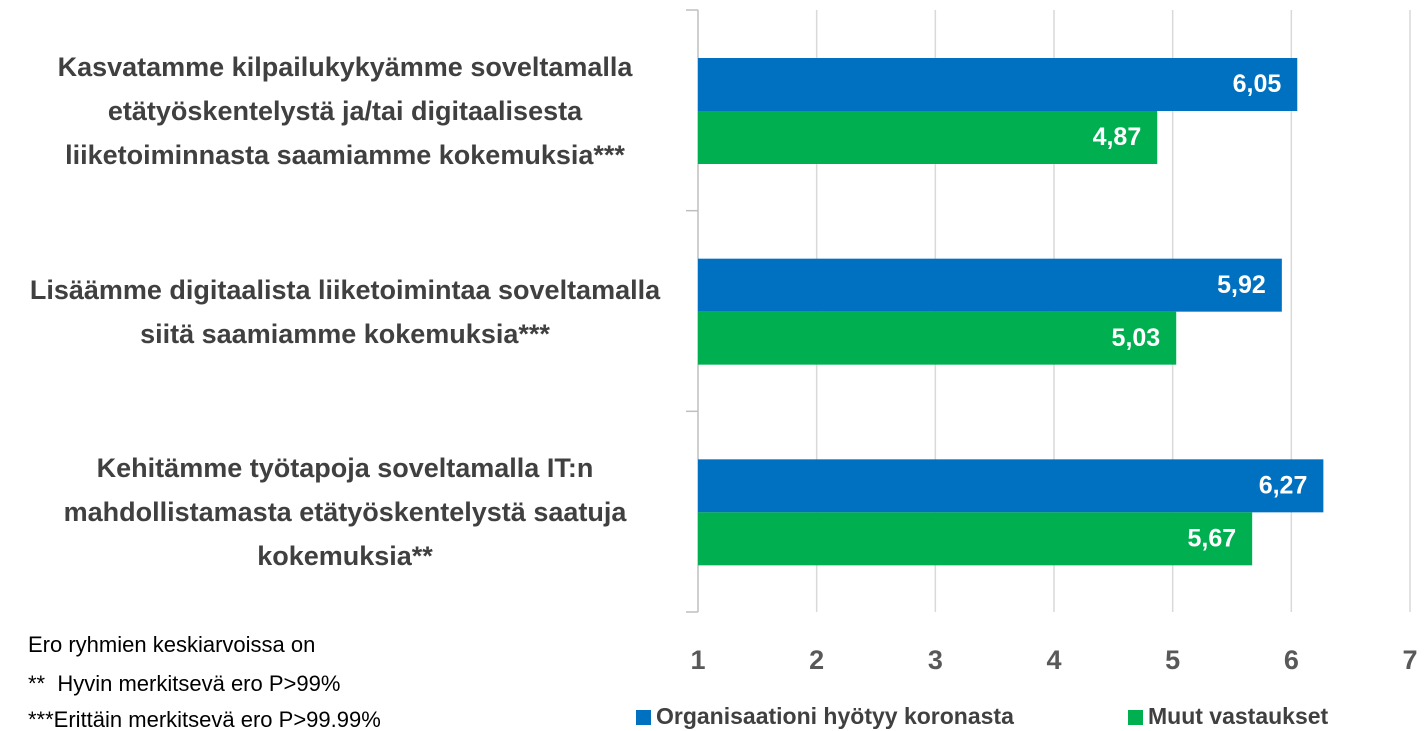  I want to click on legend-label: Muut vastaukset, so click(1238, 716).